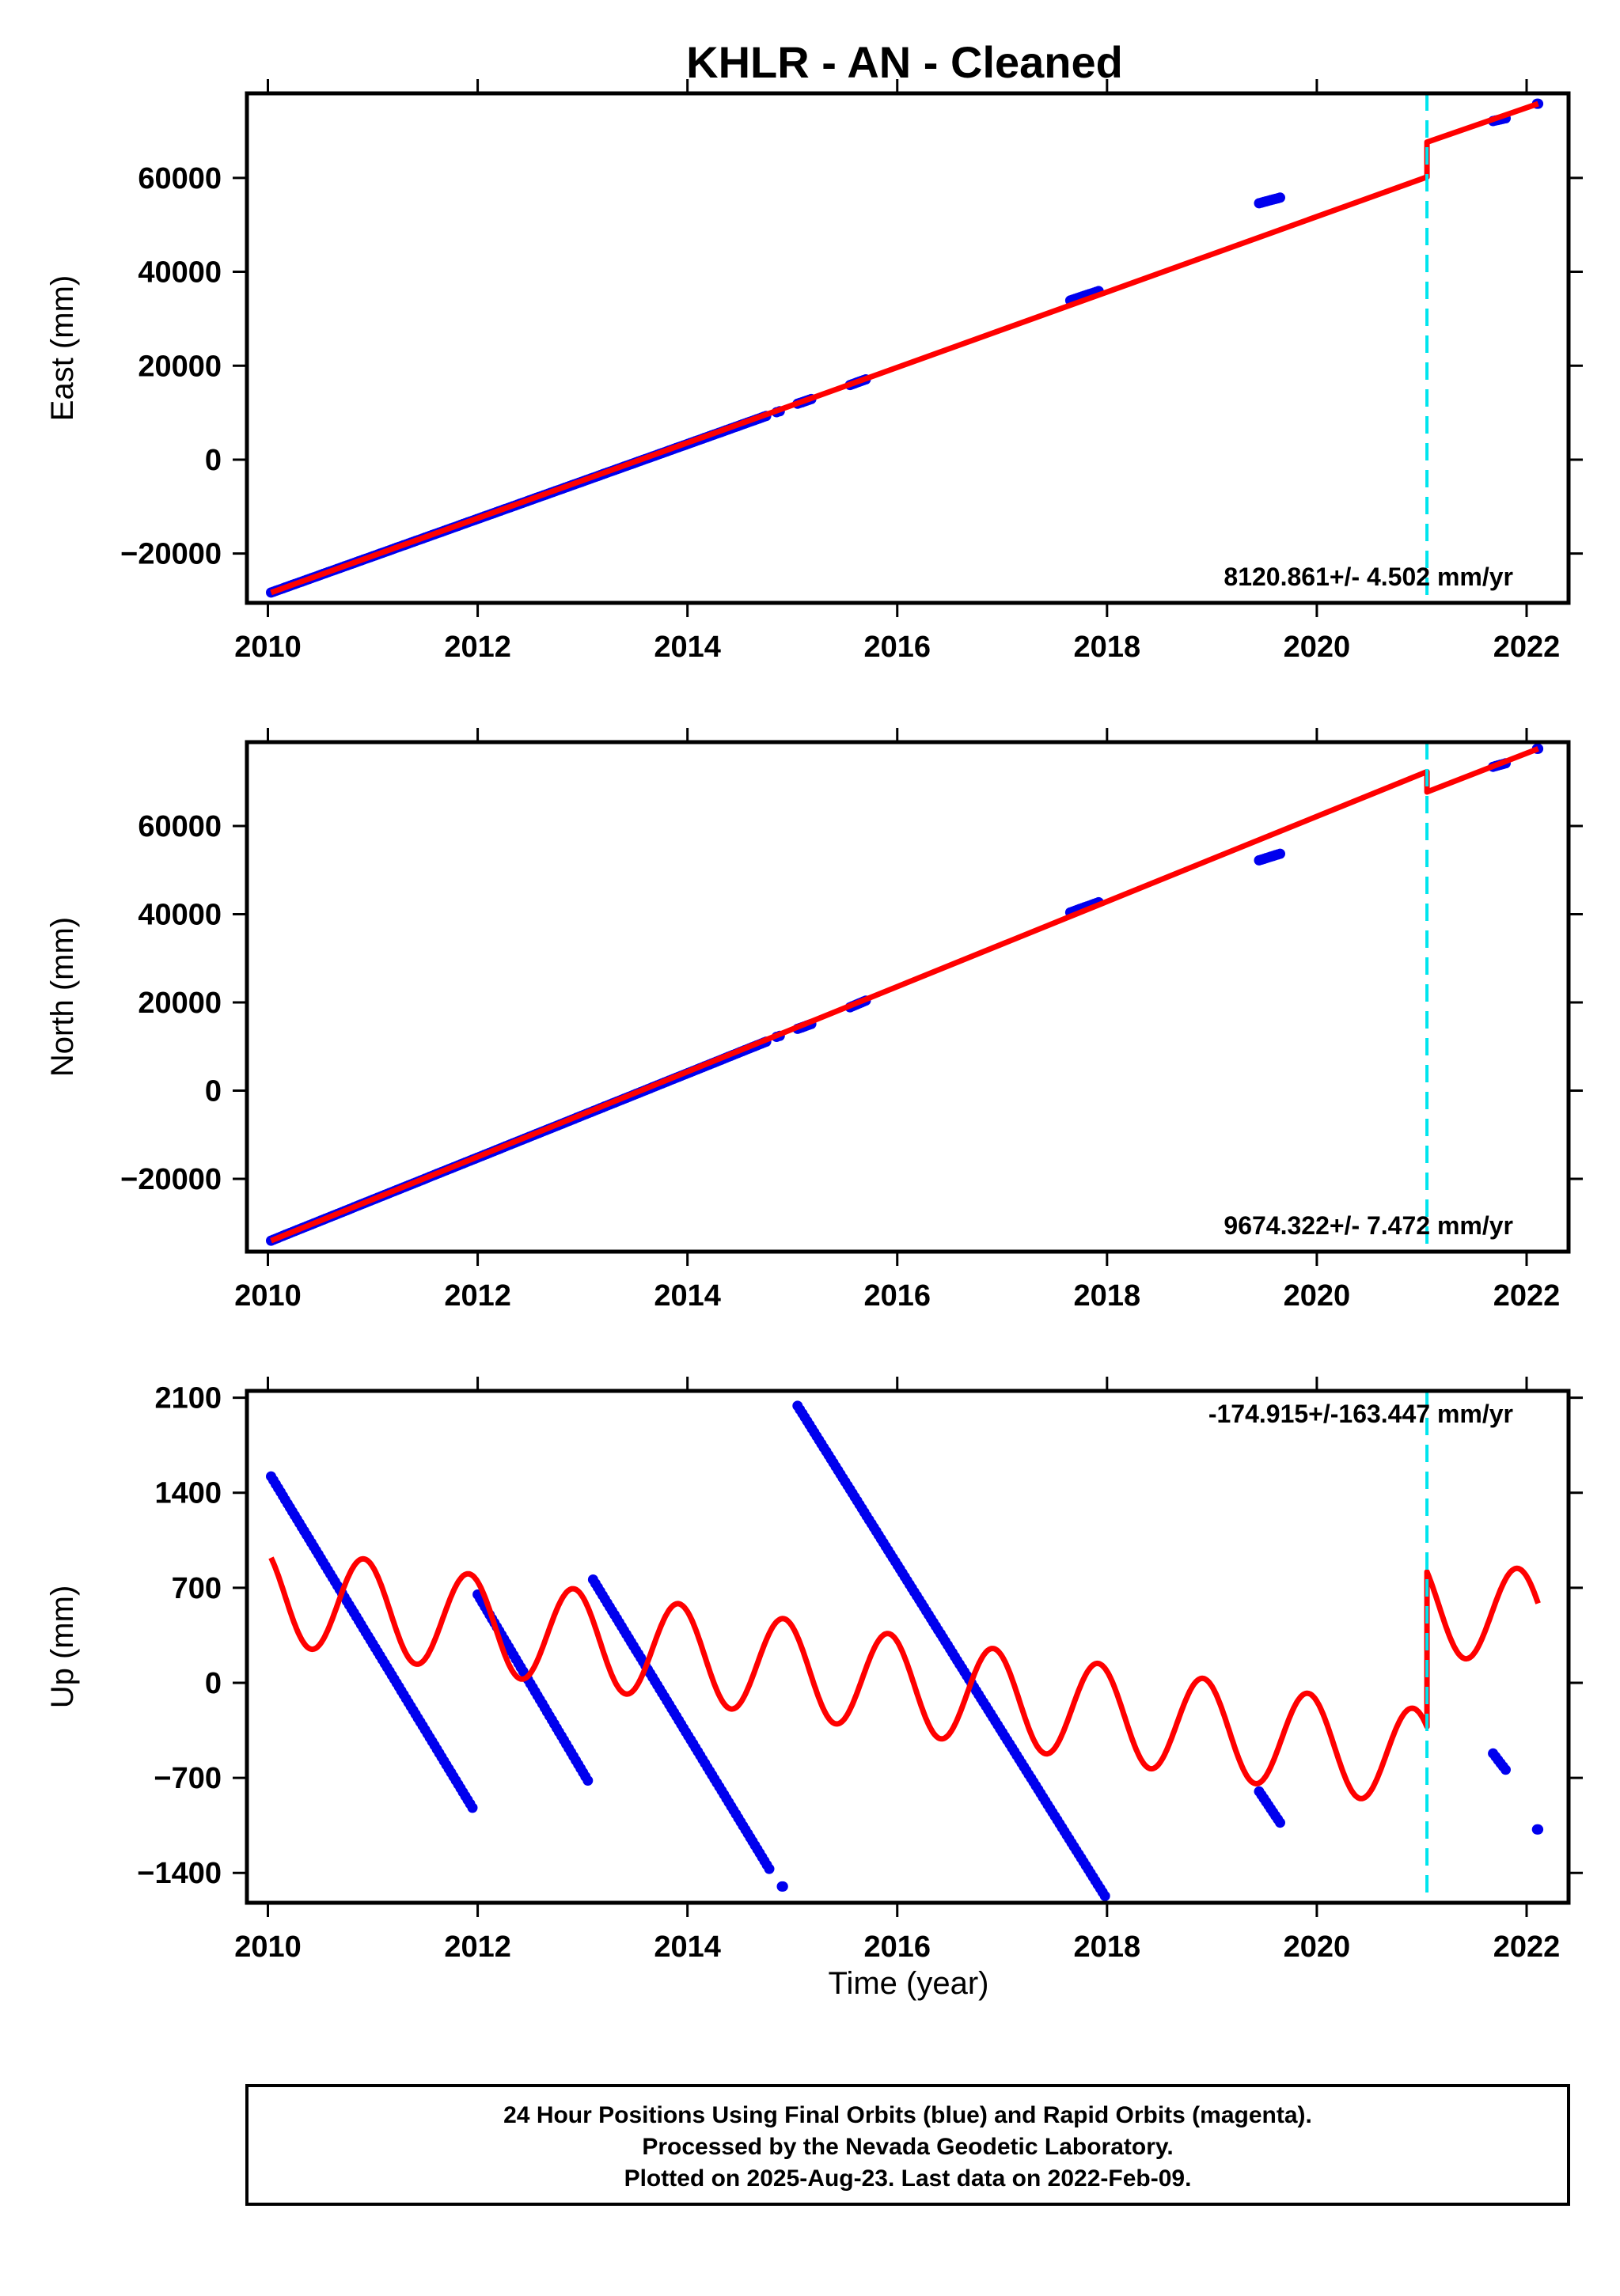 The height and width of the screenshot is (2296, 1620). I want to click on x-axis-label: Time (year), so click(909, 1984).